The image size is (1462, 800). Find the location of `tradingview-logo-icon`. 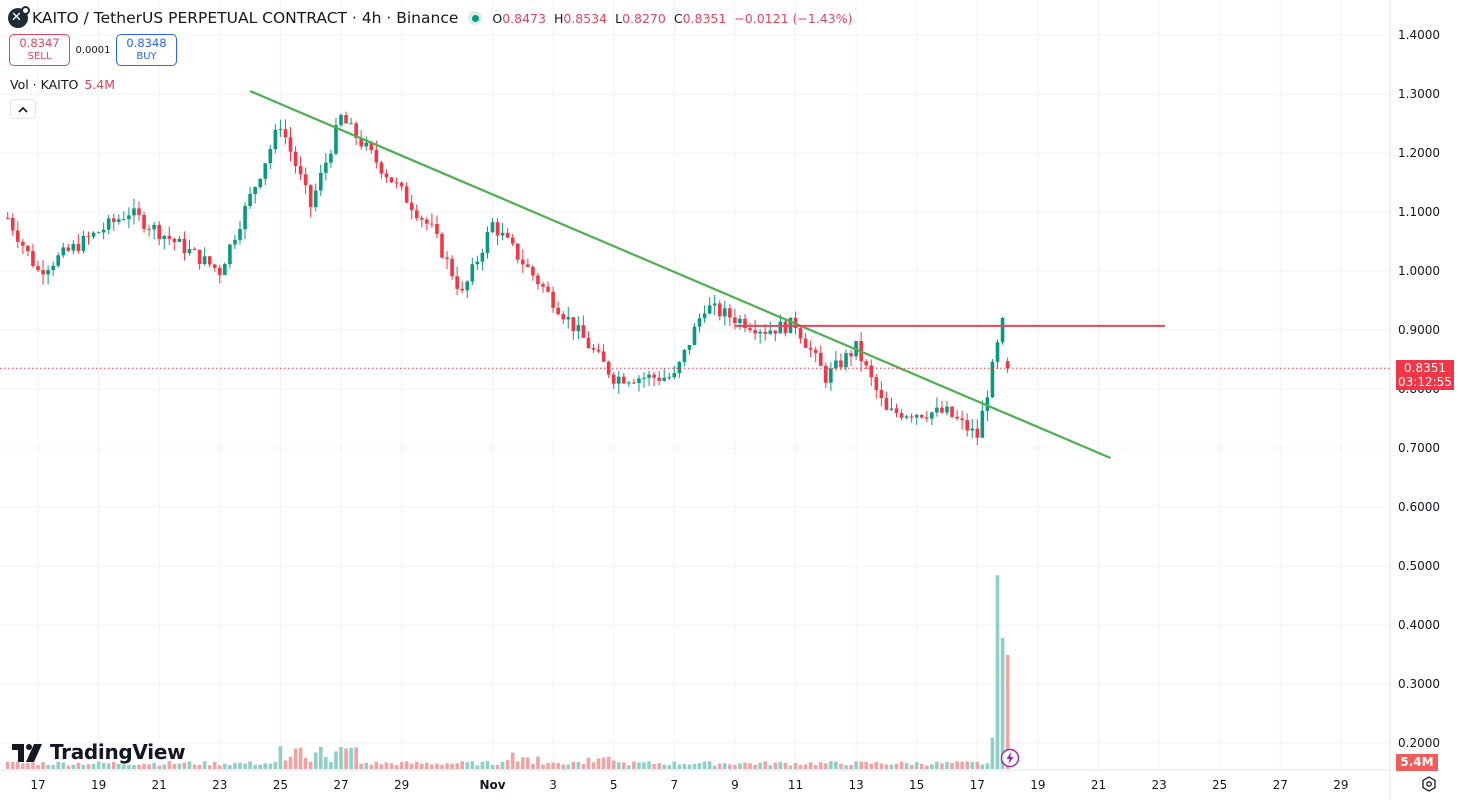

tradingview-logo-icon is located at coordinates (28, 752).